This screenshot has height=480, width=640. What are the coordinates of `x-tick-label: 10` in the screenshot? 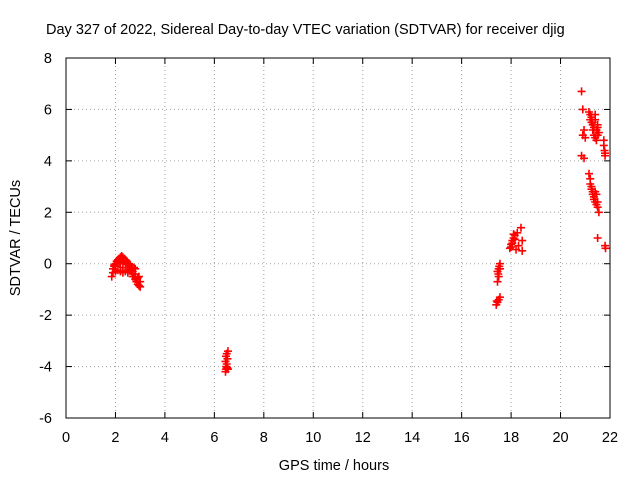 It's located at (313, 438).